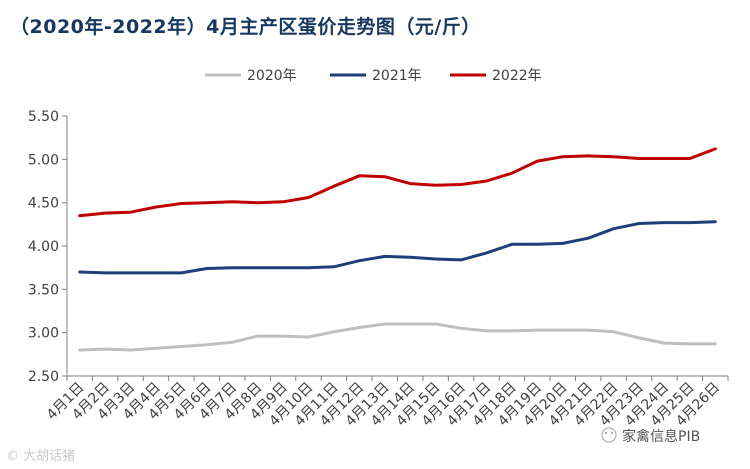 The image size is (750, 469). I want to click on watermark-left-text: © 大胡话猪, so click(40, 456).